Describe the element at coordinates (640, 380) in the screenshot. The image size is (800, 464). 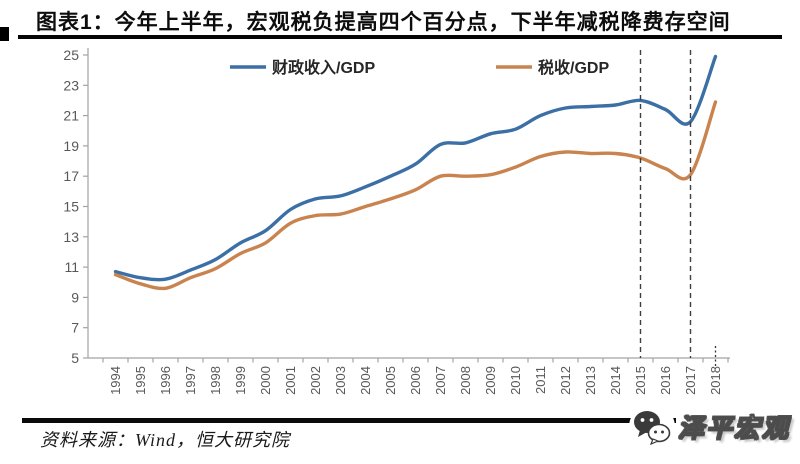
I see `x-axis-label: 2015` at that location.